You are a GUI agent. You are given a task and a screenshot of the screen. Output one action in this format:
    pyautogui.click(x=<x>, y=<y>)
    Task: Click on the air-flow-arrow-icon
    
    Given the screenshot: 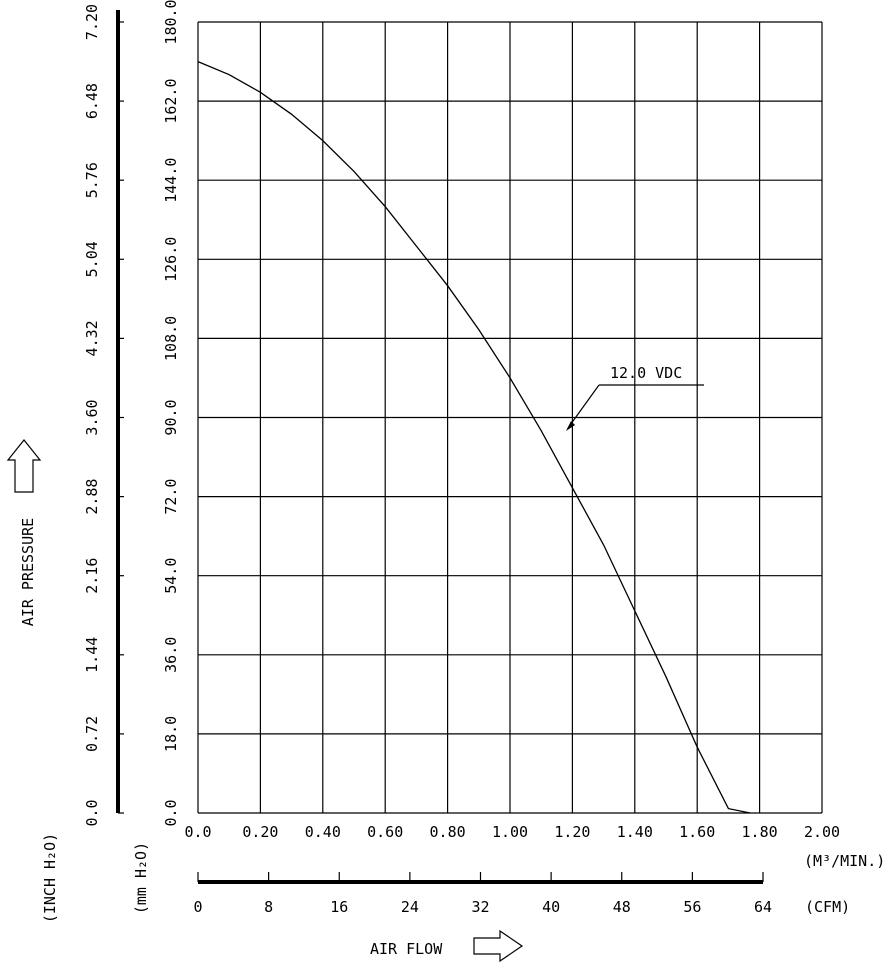 What is the action you would take?
    pyautogui.click(x=498, y=946)
    